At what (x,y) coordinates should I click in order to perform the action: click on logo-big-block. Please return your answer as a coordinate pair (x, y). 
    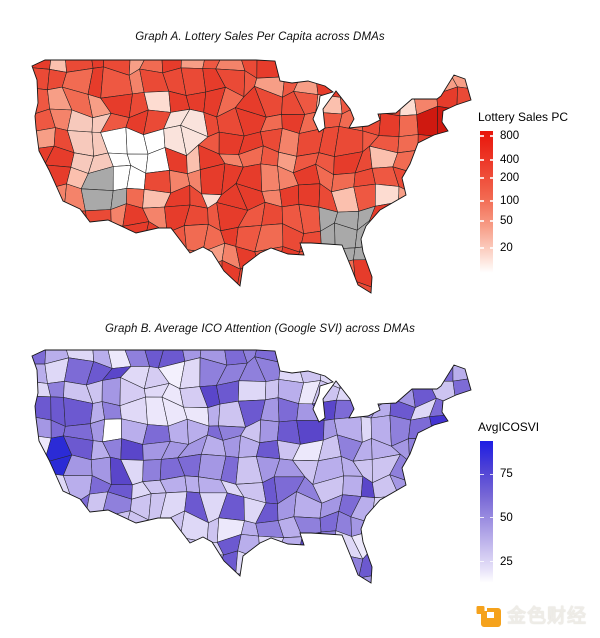
    Looking at the image, I should click on (491, 617).